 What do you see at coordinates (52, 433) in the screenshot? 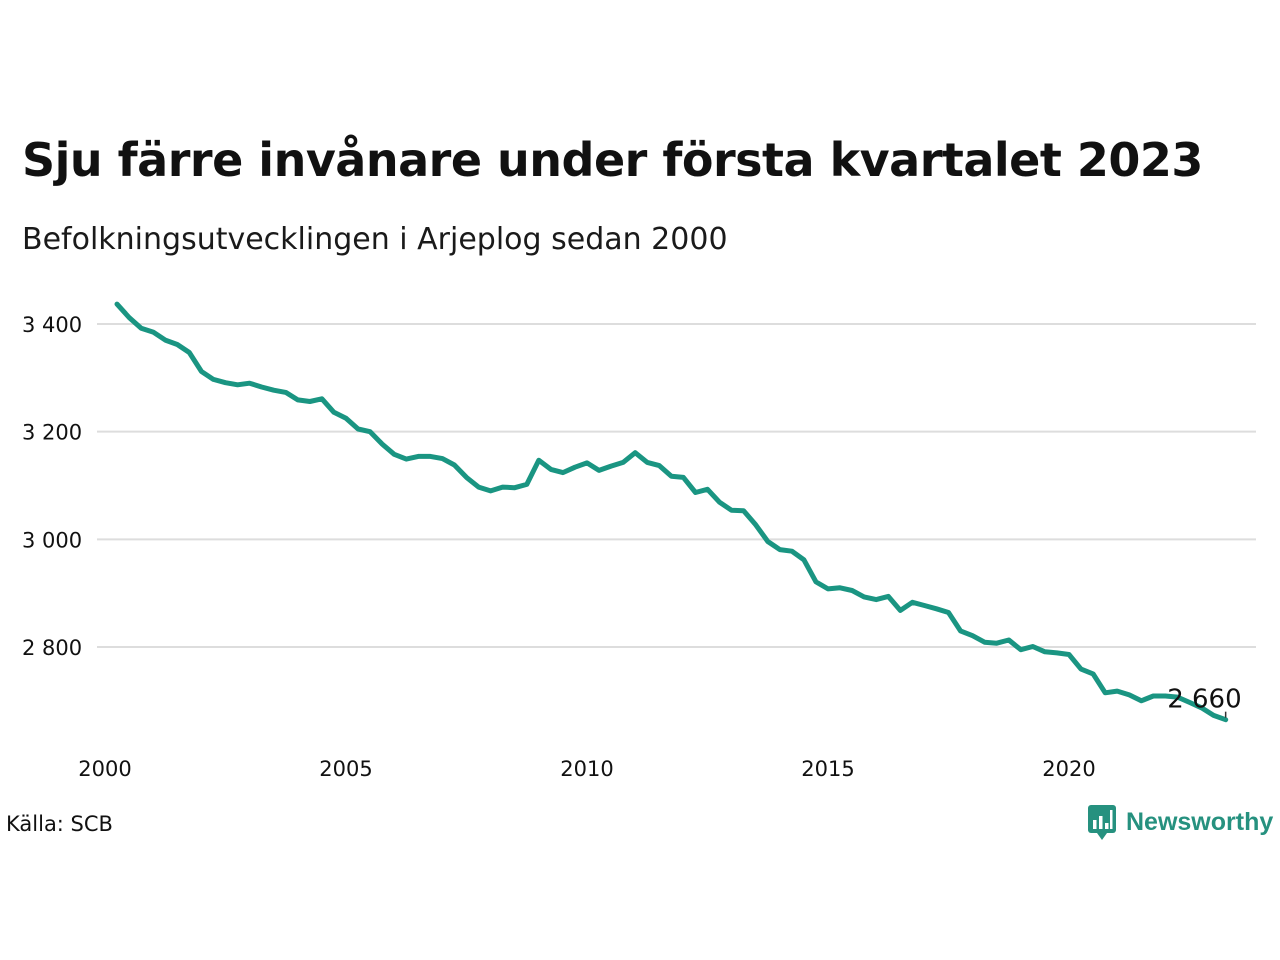
I see `y-tick-label: 3 200` at bounding box center [52, 433].